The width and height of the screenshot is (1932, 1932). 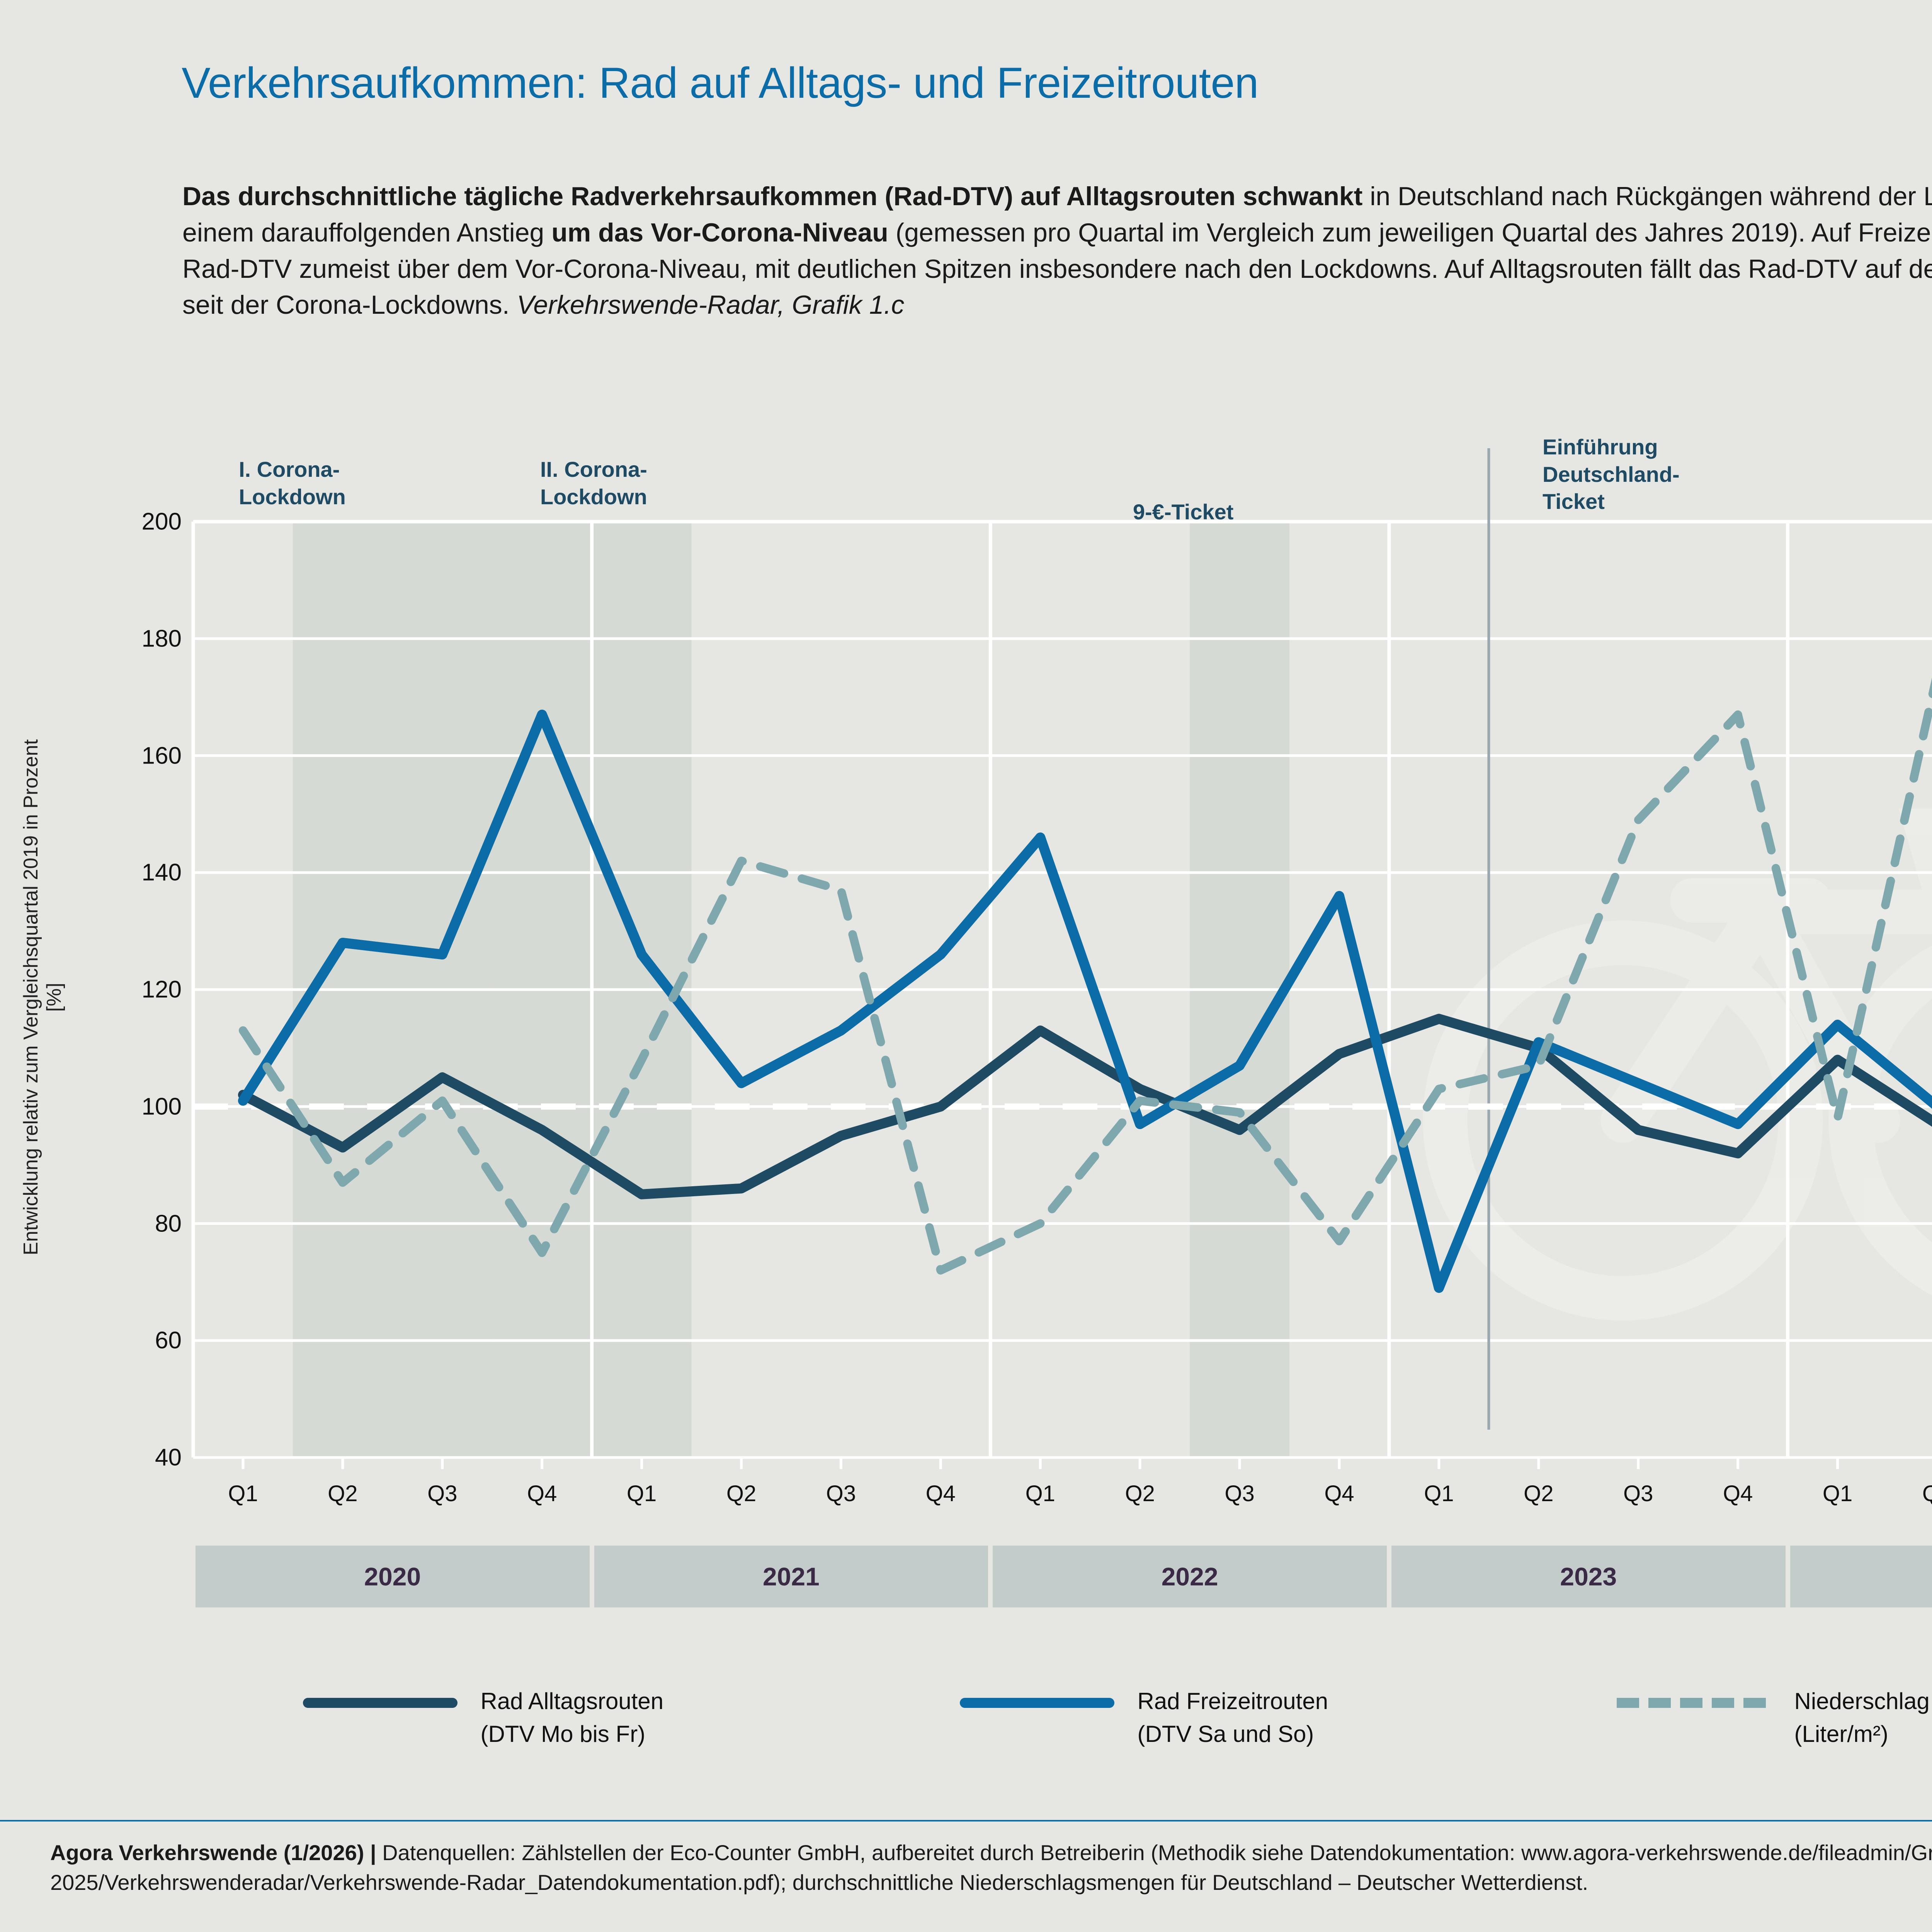 What do you see at coordinates (1678, 1064) in the screenshot?
I see `bicycle-watermark` at bounding box center [1678, 1064].